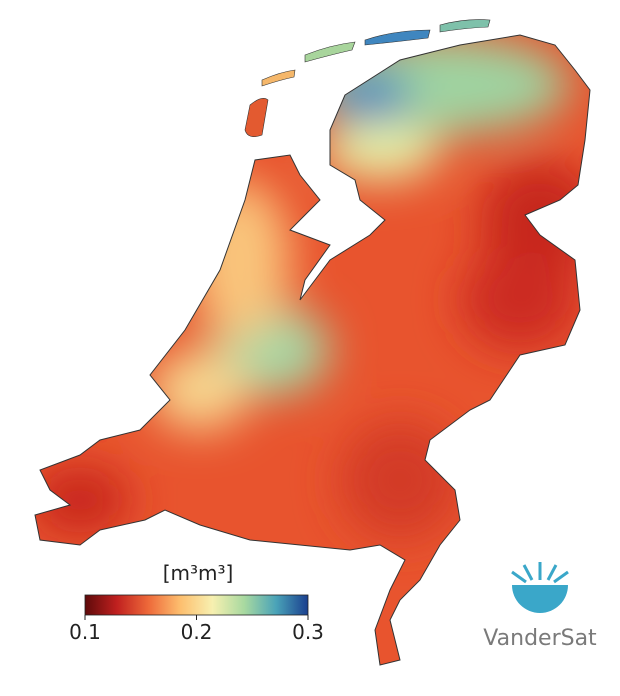  I want to click on tick-label: 0.1, so click(85, 632).